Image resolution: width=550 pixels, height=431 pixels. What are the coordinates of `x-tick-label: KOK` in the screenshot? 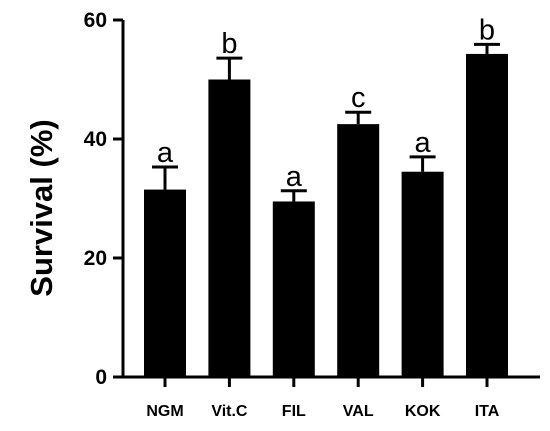 It's located at (423, 411).